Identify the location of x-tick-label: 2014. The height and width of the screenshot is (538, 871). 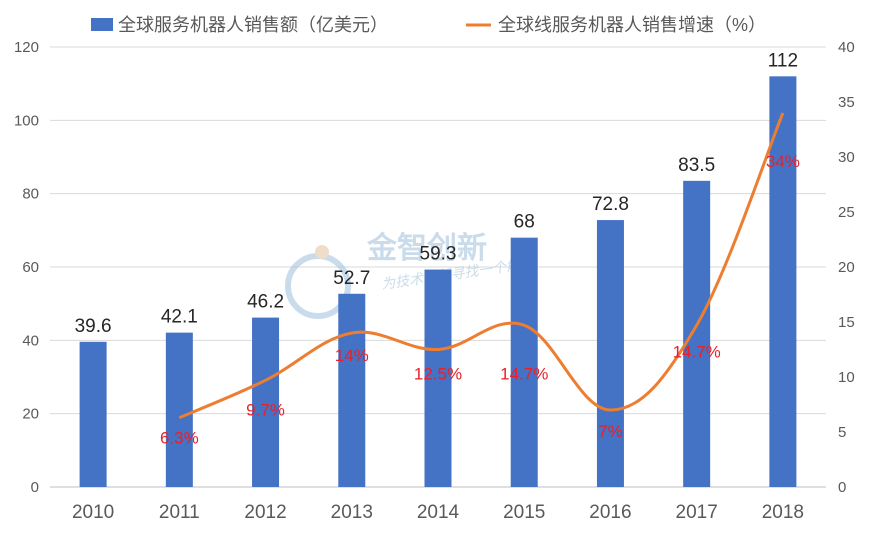
(438, 512).